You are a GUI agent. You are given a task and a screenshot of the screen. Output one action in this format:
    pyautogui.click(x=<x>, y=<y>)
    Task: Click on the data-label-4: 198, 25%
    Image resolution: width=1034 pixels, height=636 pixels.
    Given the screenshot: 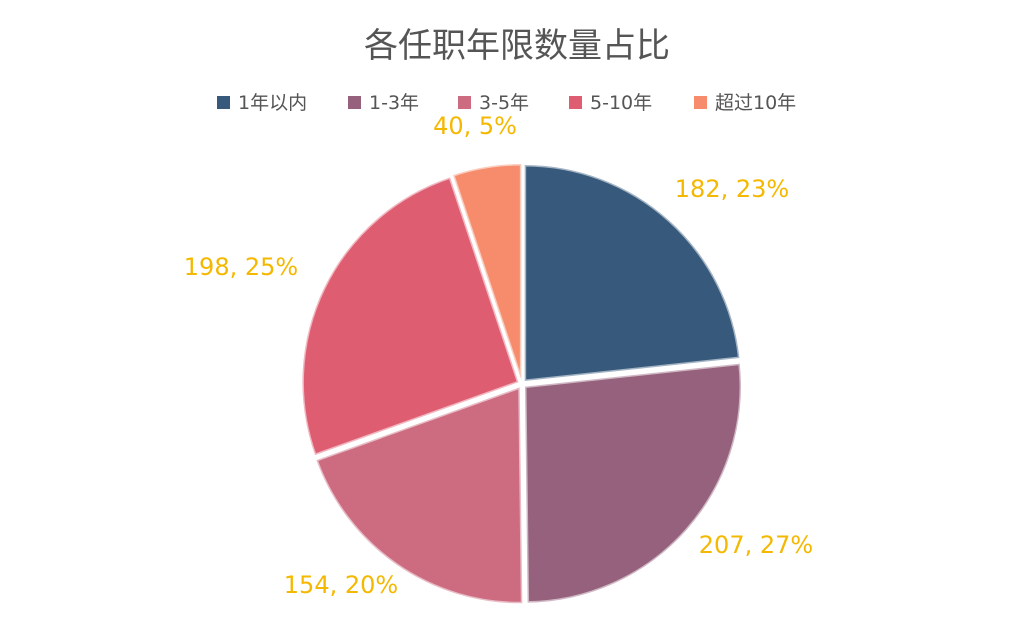 What is the action you would take?
    pyautogui.click(x=241, y=267)
    